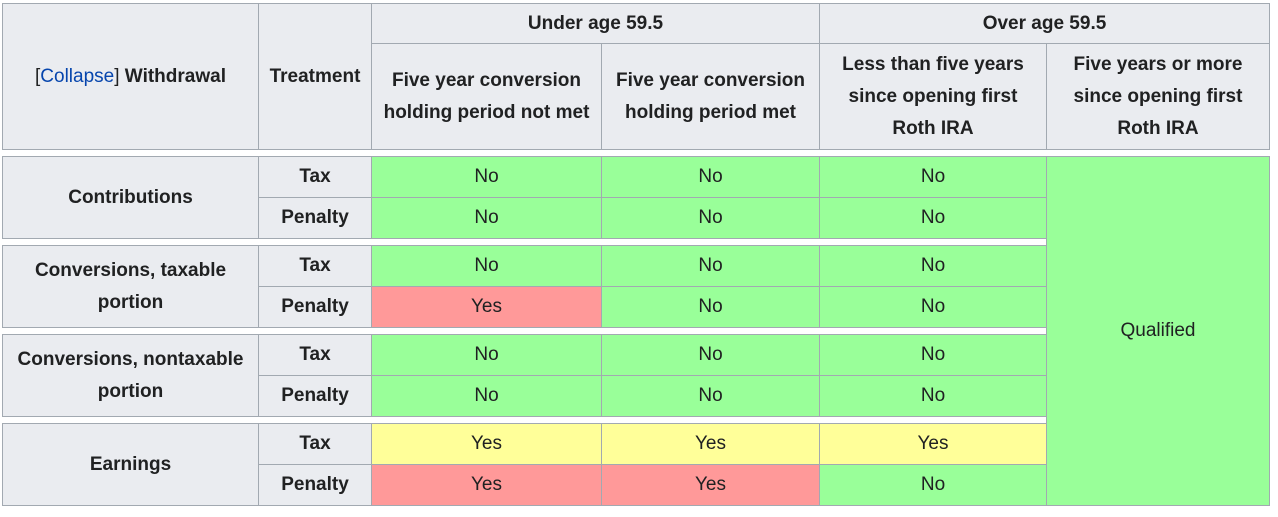  Describe the element at coordinates (130, 286) in the screenshot. I see `withdrawal-type-label: Conversions, taxable portion` at that location.